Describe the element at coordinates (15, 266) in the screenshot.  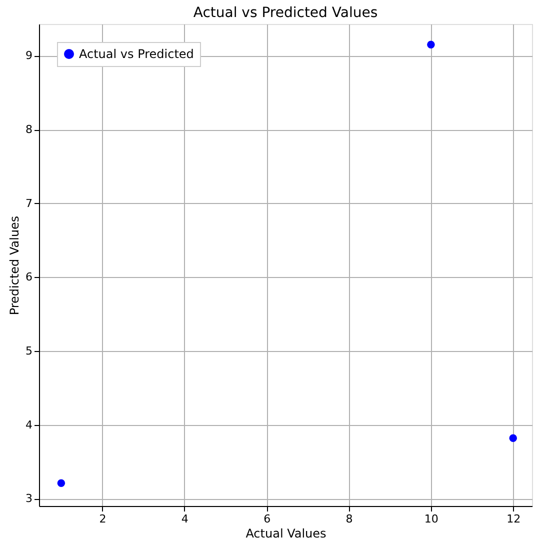
I see `y-axis-title: Predicted Values` at that location.